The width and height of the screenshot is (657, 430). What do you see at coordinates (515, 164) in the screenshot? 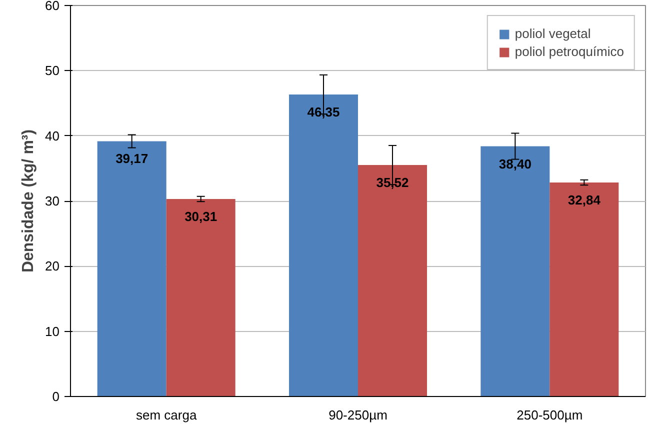
I see `data-label: 38,40` at bounding box center [515, 164].